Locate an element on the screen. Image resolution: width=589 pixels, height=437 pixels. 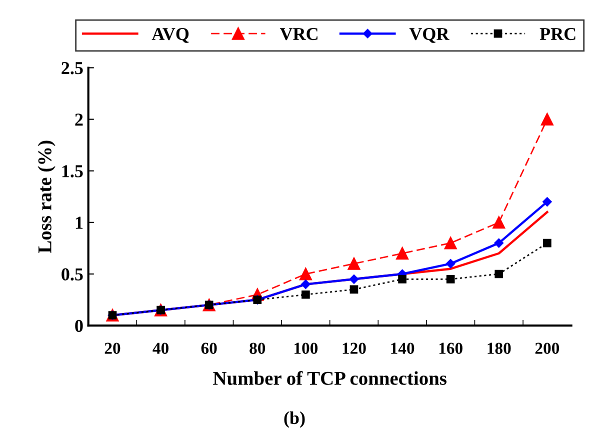
y-tick-label: 2.5 is located at coordinates (72, 68).